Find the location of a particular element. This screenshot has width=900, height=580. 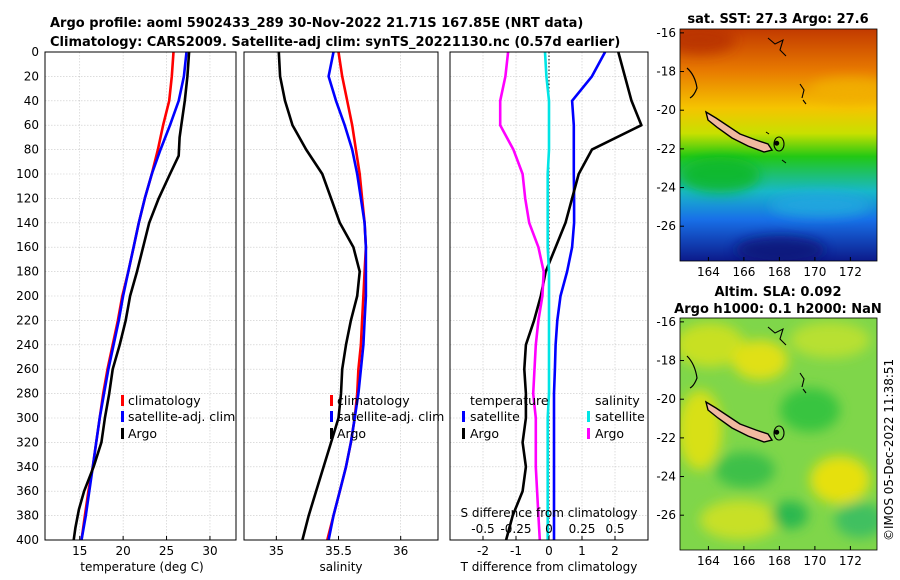

legend-salinity-title: salinity is located at coordinates (617, 400).